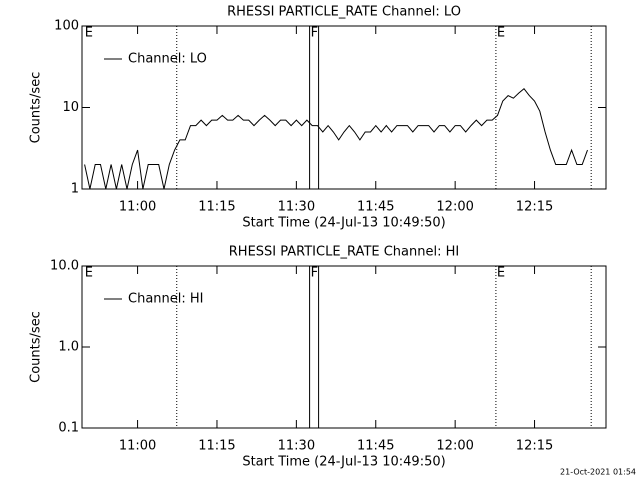  What do you see at coordinates (66, 26) in the screenshot?
I see `y-tick-label: 100` at bounding box center [66, 26].